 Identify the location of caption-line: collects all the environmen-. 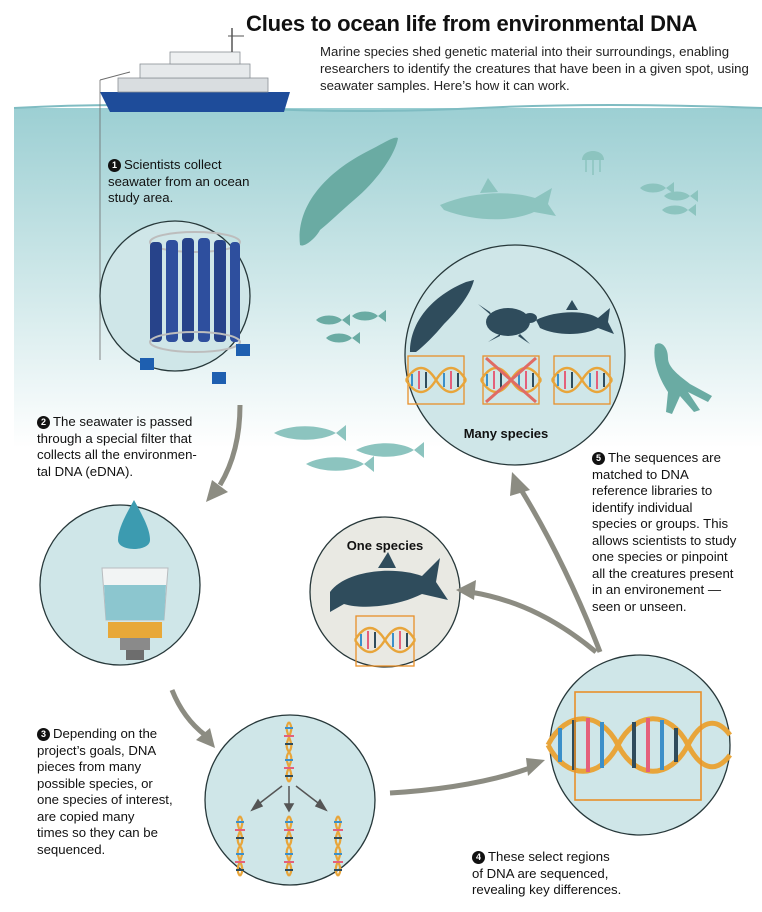
(117, 454).